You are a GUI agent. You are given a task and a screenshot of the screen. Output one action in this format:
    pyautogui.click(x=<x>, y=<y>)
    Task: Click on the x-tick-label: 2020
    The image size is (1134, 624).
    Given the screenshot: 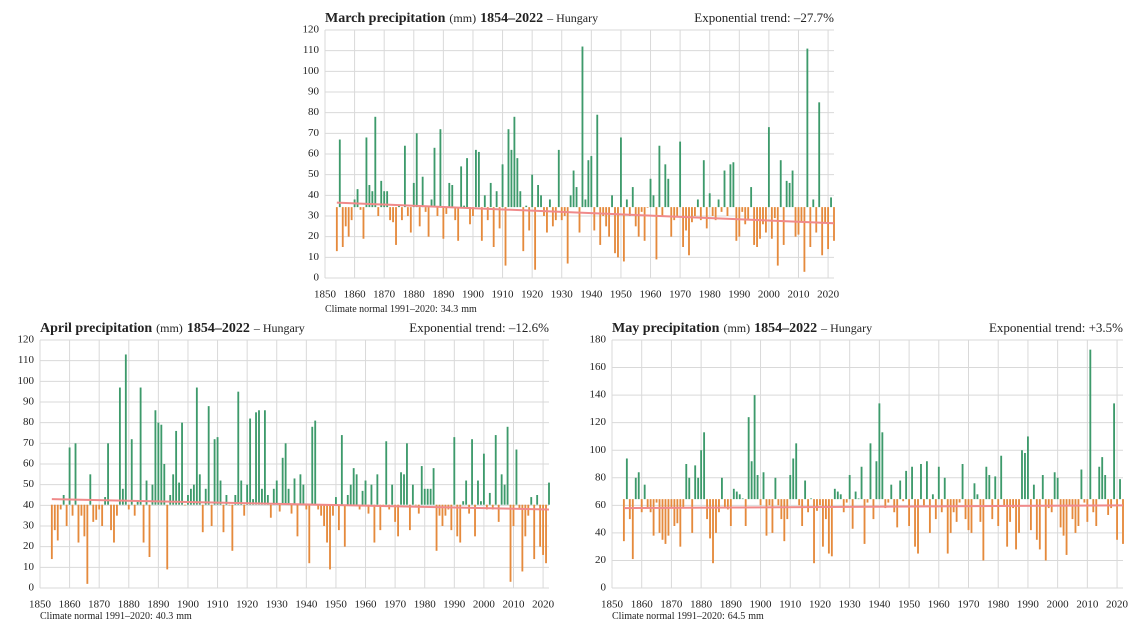 What is the action you would take?
    pyautogui.click(x=543, y=605)
    